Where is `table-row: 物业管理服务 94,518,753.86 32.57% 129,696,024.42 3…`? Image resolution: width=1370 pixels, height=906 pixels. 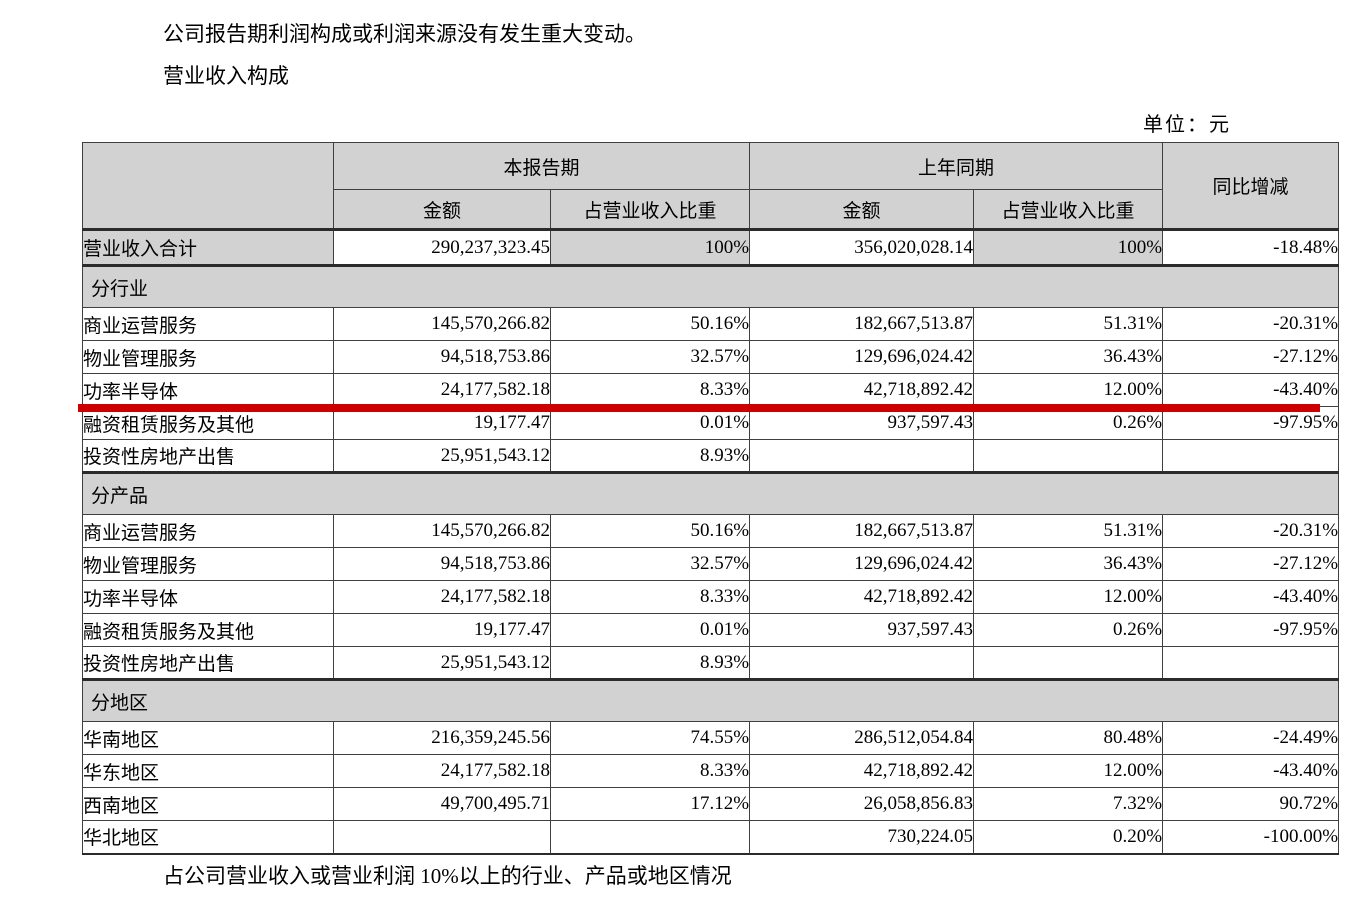 table-row: 物业管理服务 94,518,753.86 32.57% 129,696,024.42 3… is located at coordinates (711, 357).